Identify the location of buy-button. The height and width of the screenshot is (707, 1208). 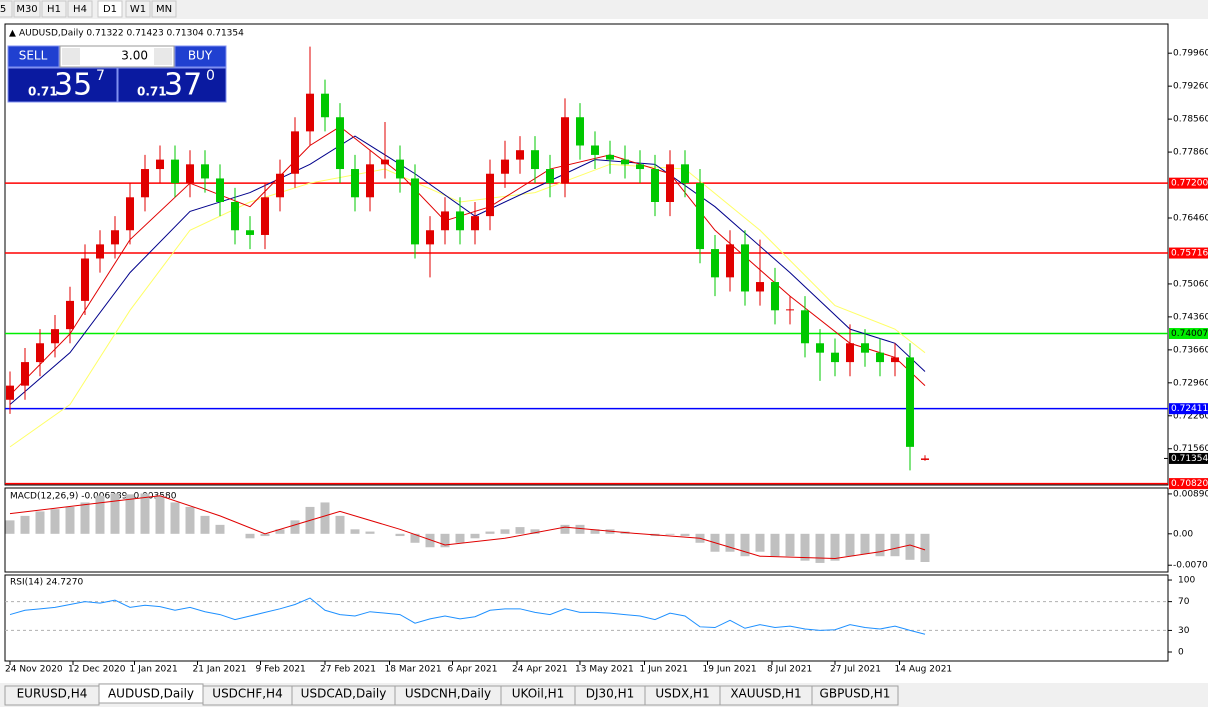
(200, 56).